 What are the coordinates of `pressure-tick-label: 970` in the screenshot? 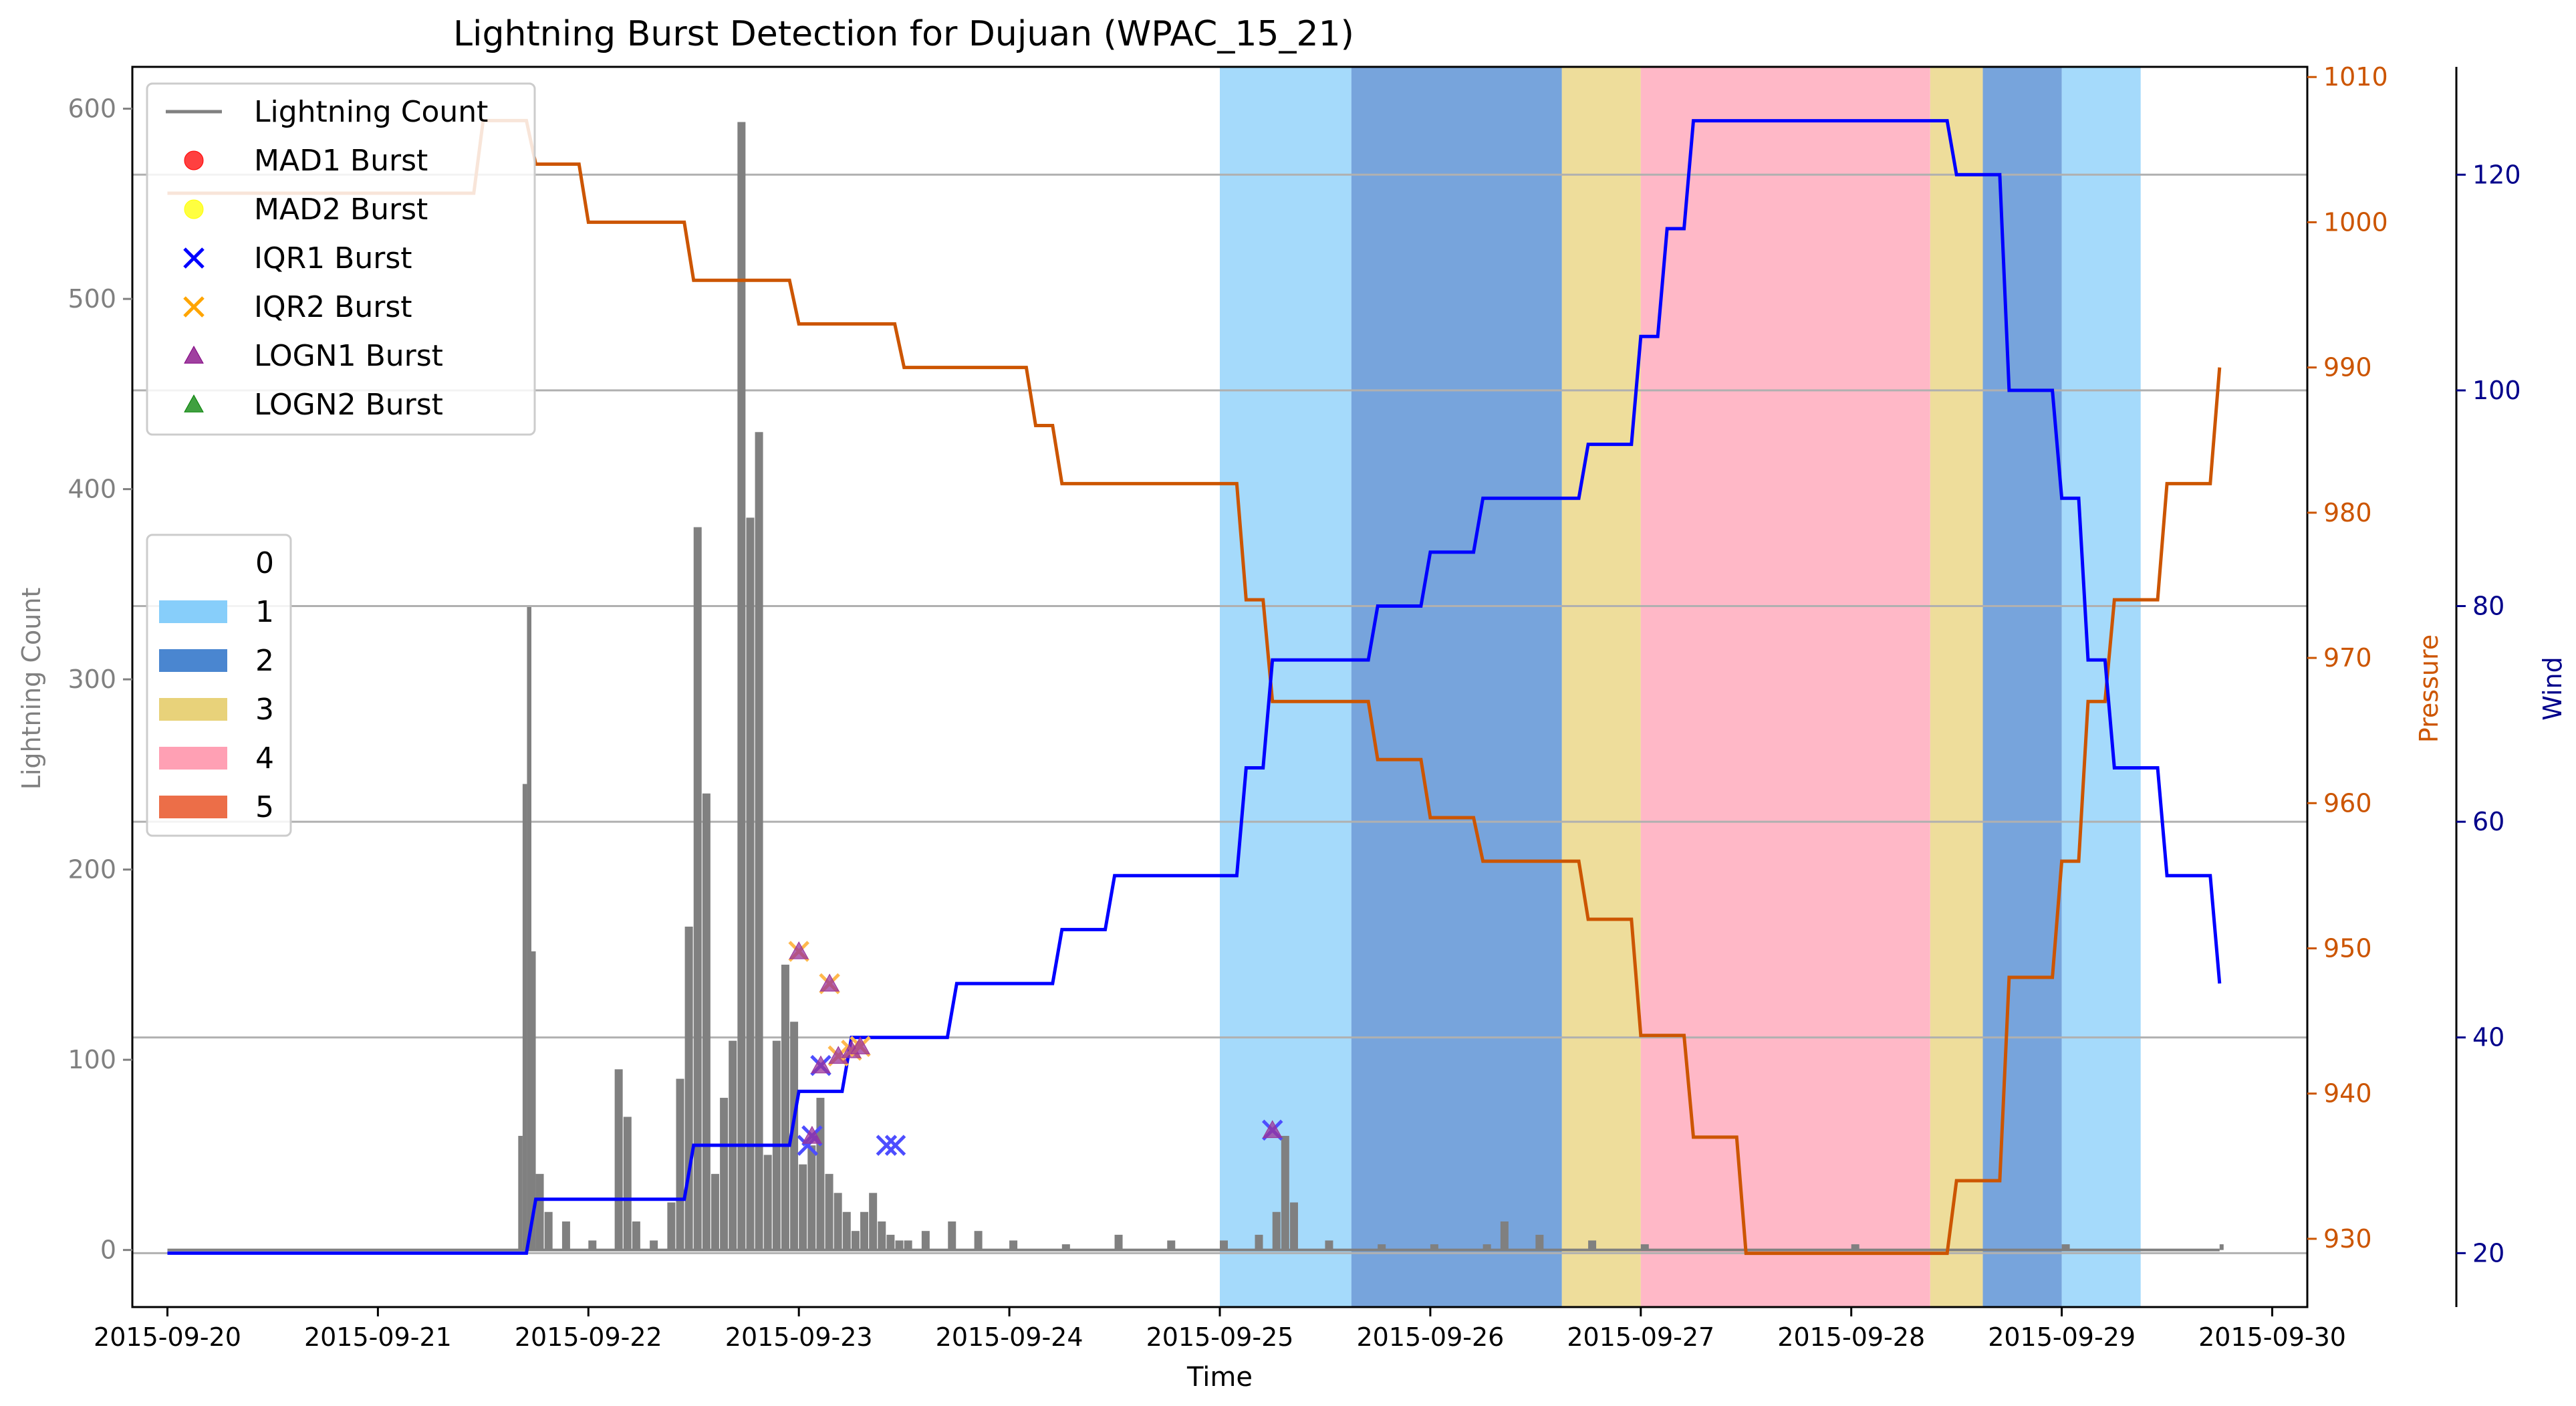 It's located at (2347, 658).